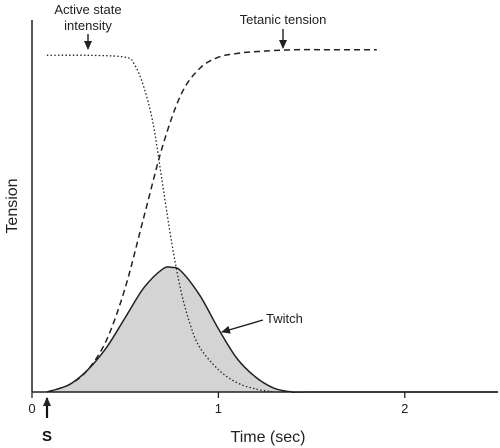  I want to click on x-axis-title: Time (sec), so click(268, 437).